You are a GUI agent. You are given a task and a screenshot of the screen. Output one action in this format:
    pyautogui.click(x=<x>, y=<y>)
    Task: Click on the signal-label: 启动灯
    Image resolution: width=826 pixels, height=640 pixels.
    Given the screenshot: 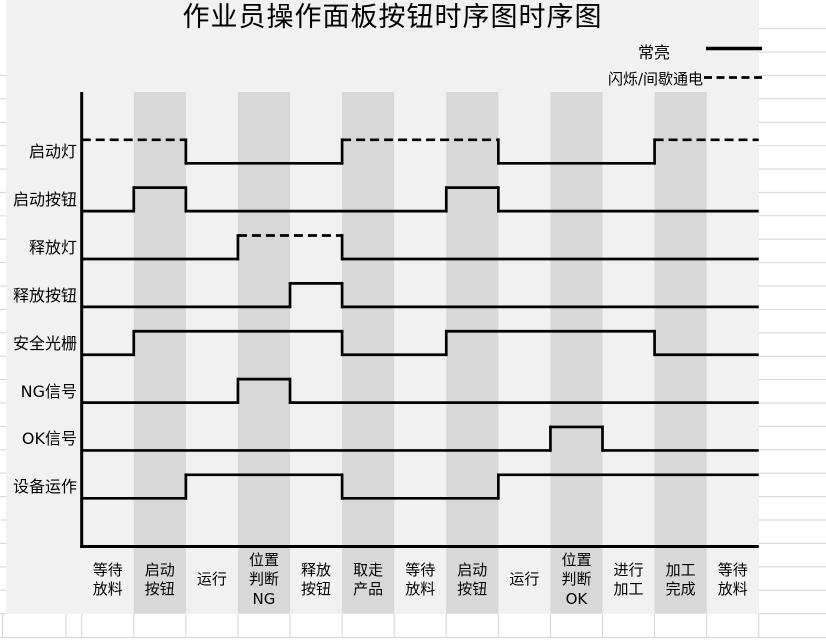 What is the action you would take?
    pyautogui.click(x=52, y=152)
    